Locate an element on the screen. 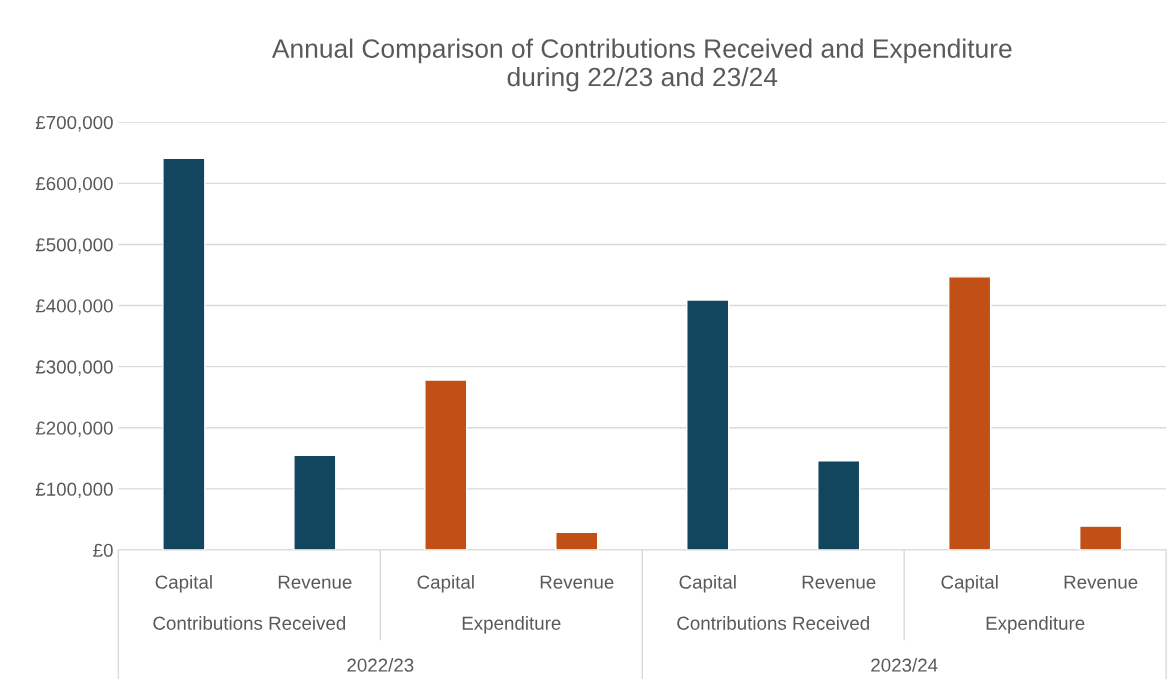  y-tick-label: £400,000 is located at coordinates (74, 307).